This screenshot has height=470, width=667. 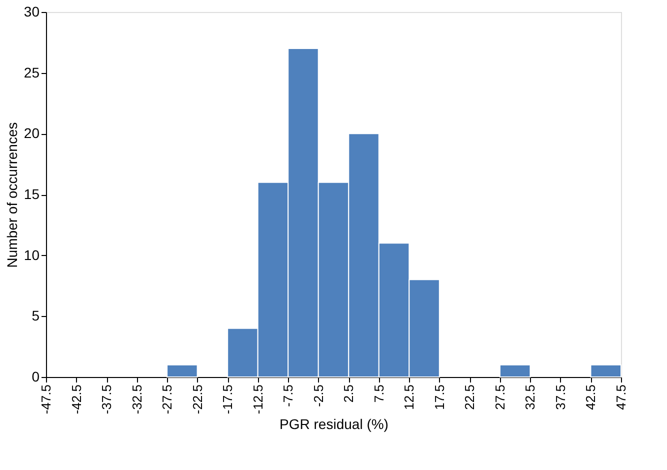 What do you see at coordinates (590, 397) in the screenshot?
I see `x-tick-label: 42.5` at bounding box center [590, 397].